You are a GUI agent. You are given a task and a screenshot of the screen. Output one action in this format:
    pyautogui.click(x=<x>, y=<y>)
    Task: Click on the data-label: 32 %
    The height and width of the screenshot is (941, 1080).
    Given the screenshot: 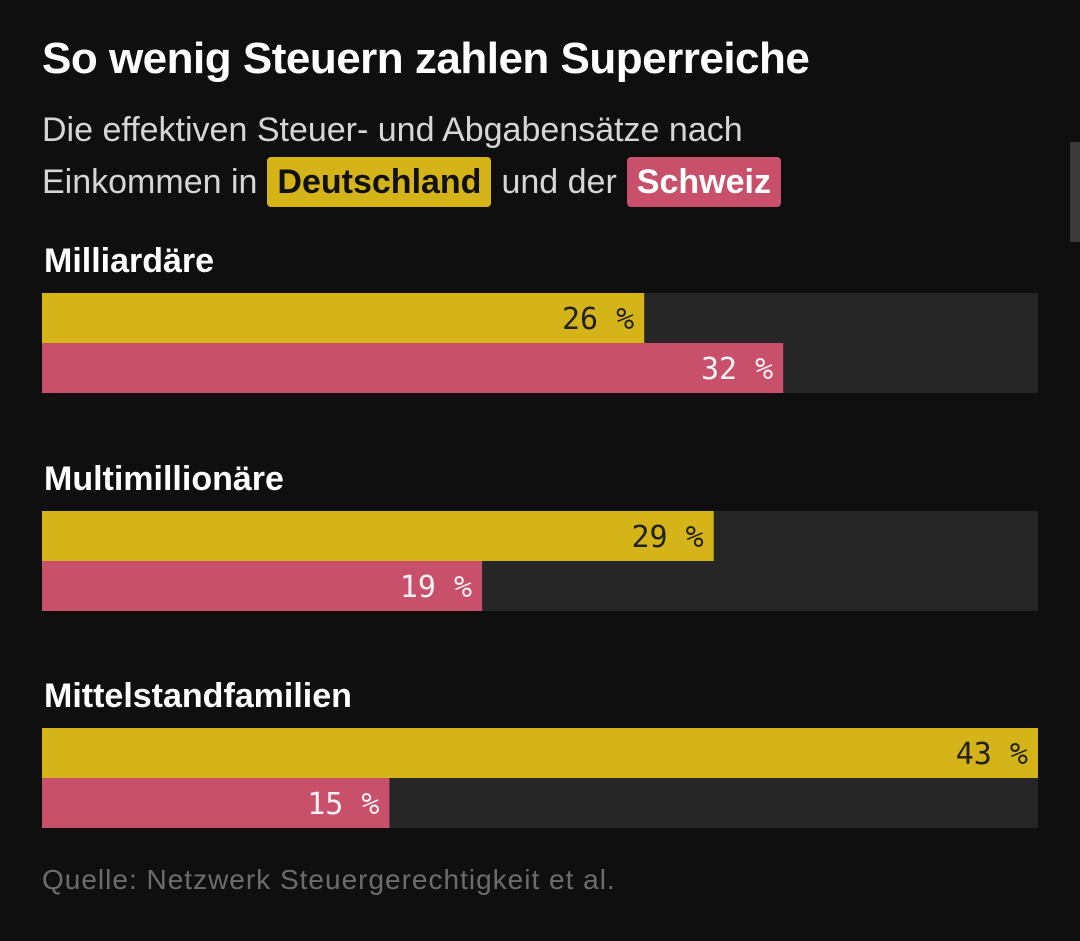 What is the action you would take?
    pyautogui.click(x=737, y=369)
    